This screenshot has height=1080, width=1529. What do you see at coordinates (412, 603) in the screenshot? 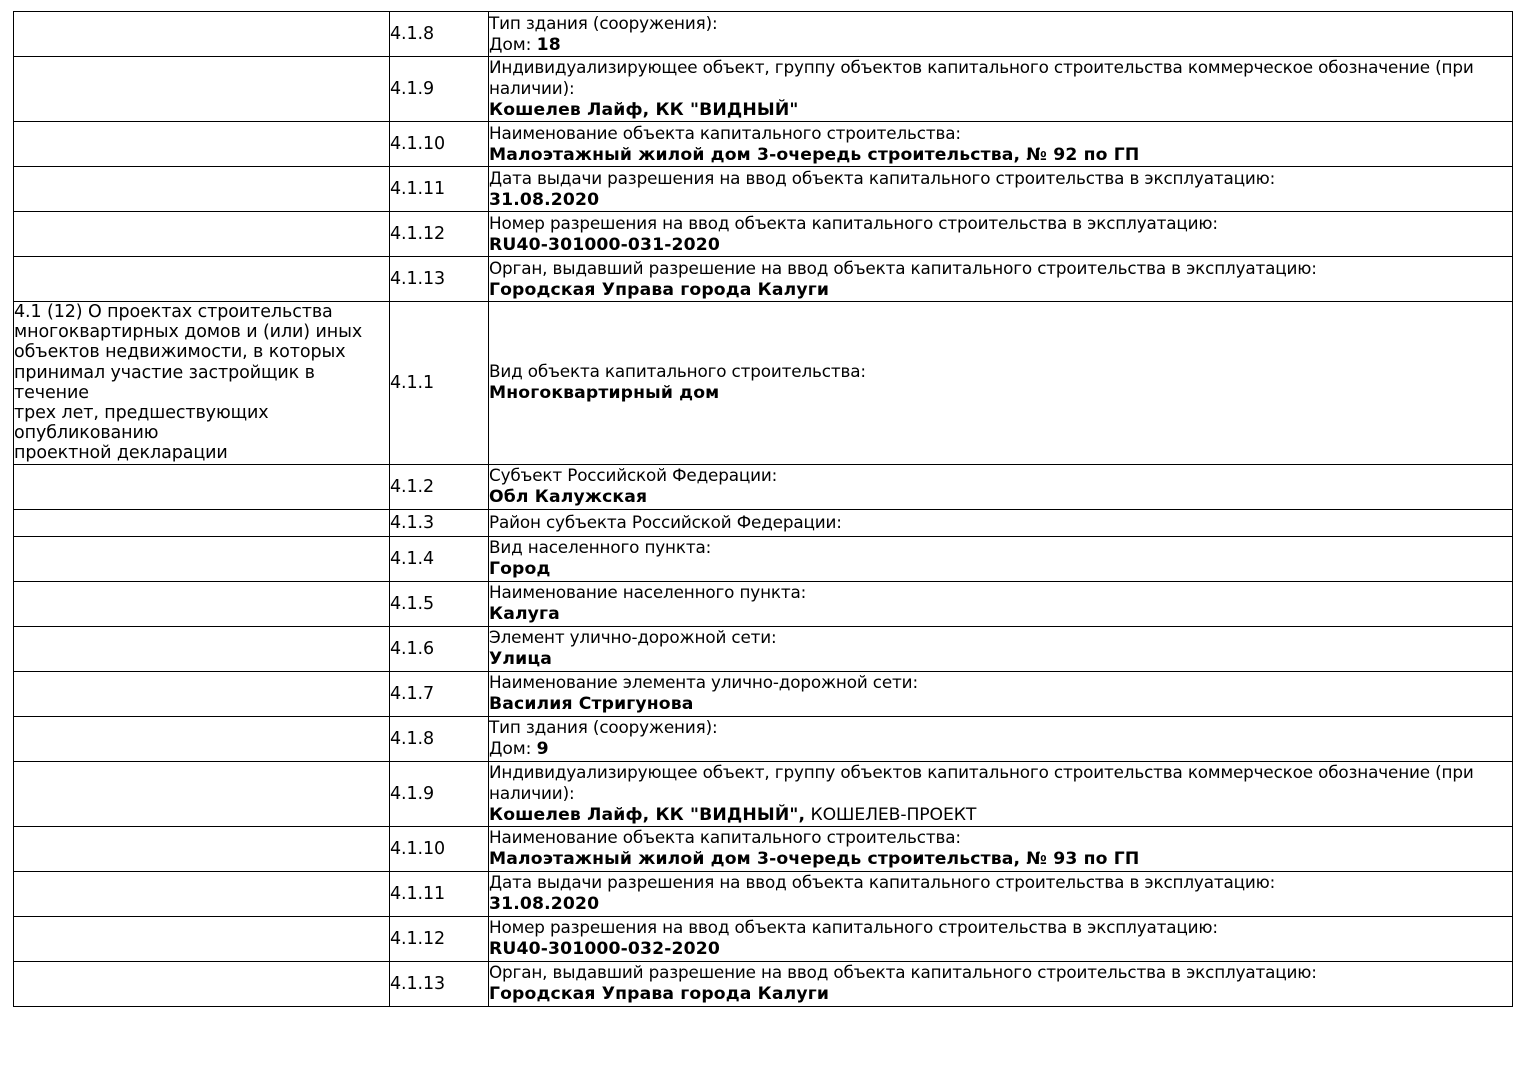
I see `code-label: 4.1.5` at bounding box center [412, 603].